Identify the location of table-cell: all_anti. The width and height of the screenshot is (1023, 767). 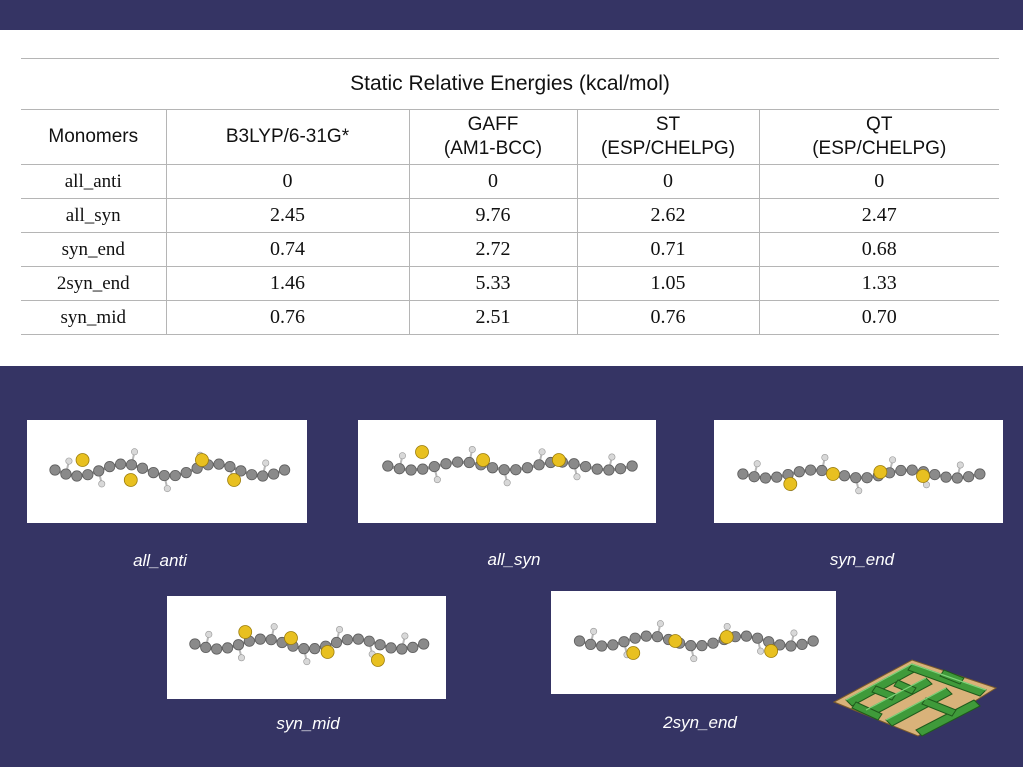
(93, 181).